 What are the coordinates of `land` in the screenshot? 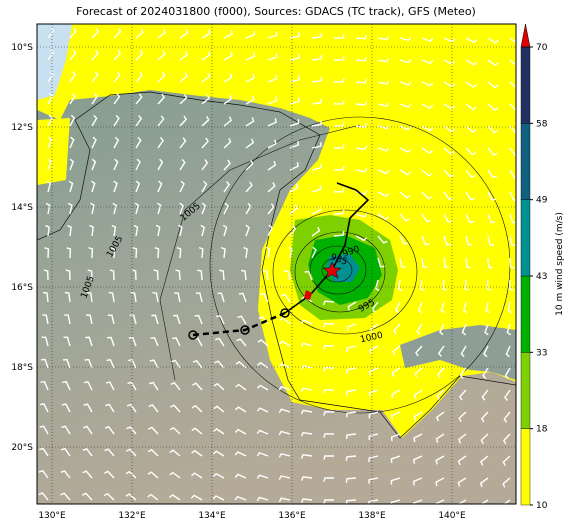 It's located at (458, 352).